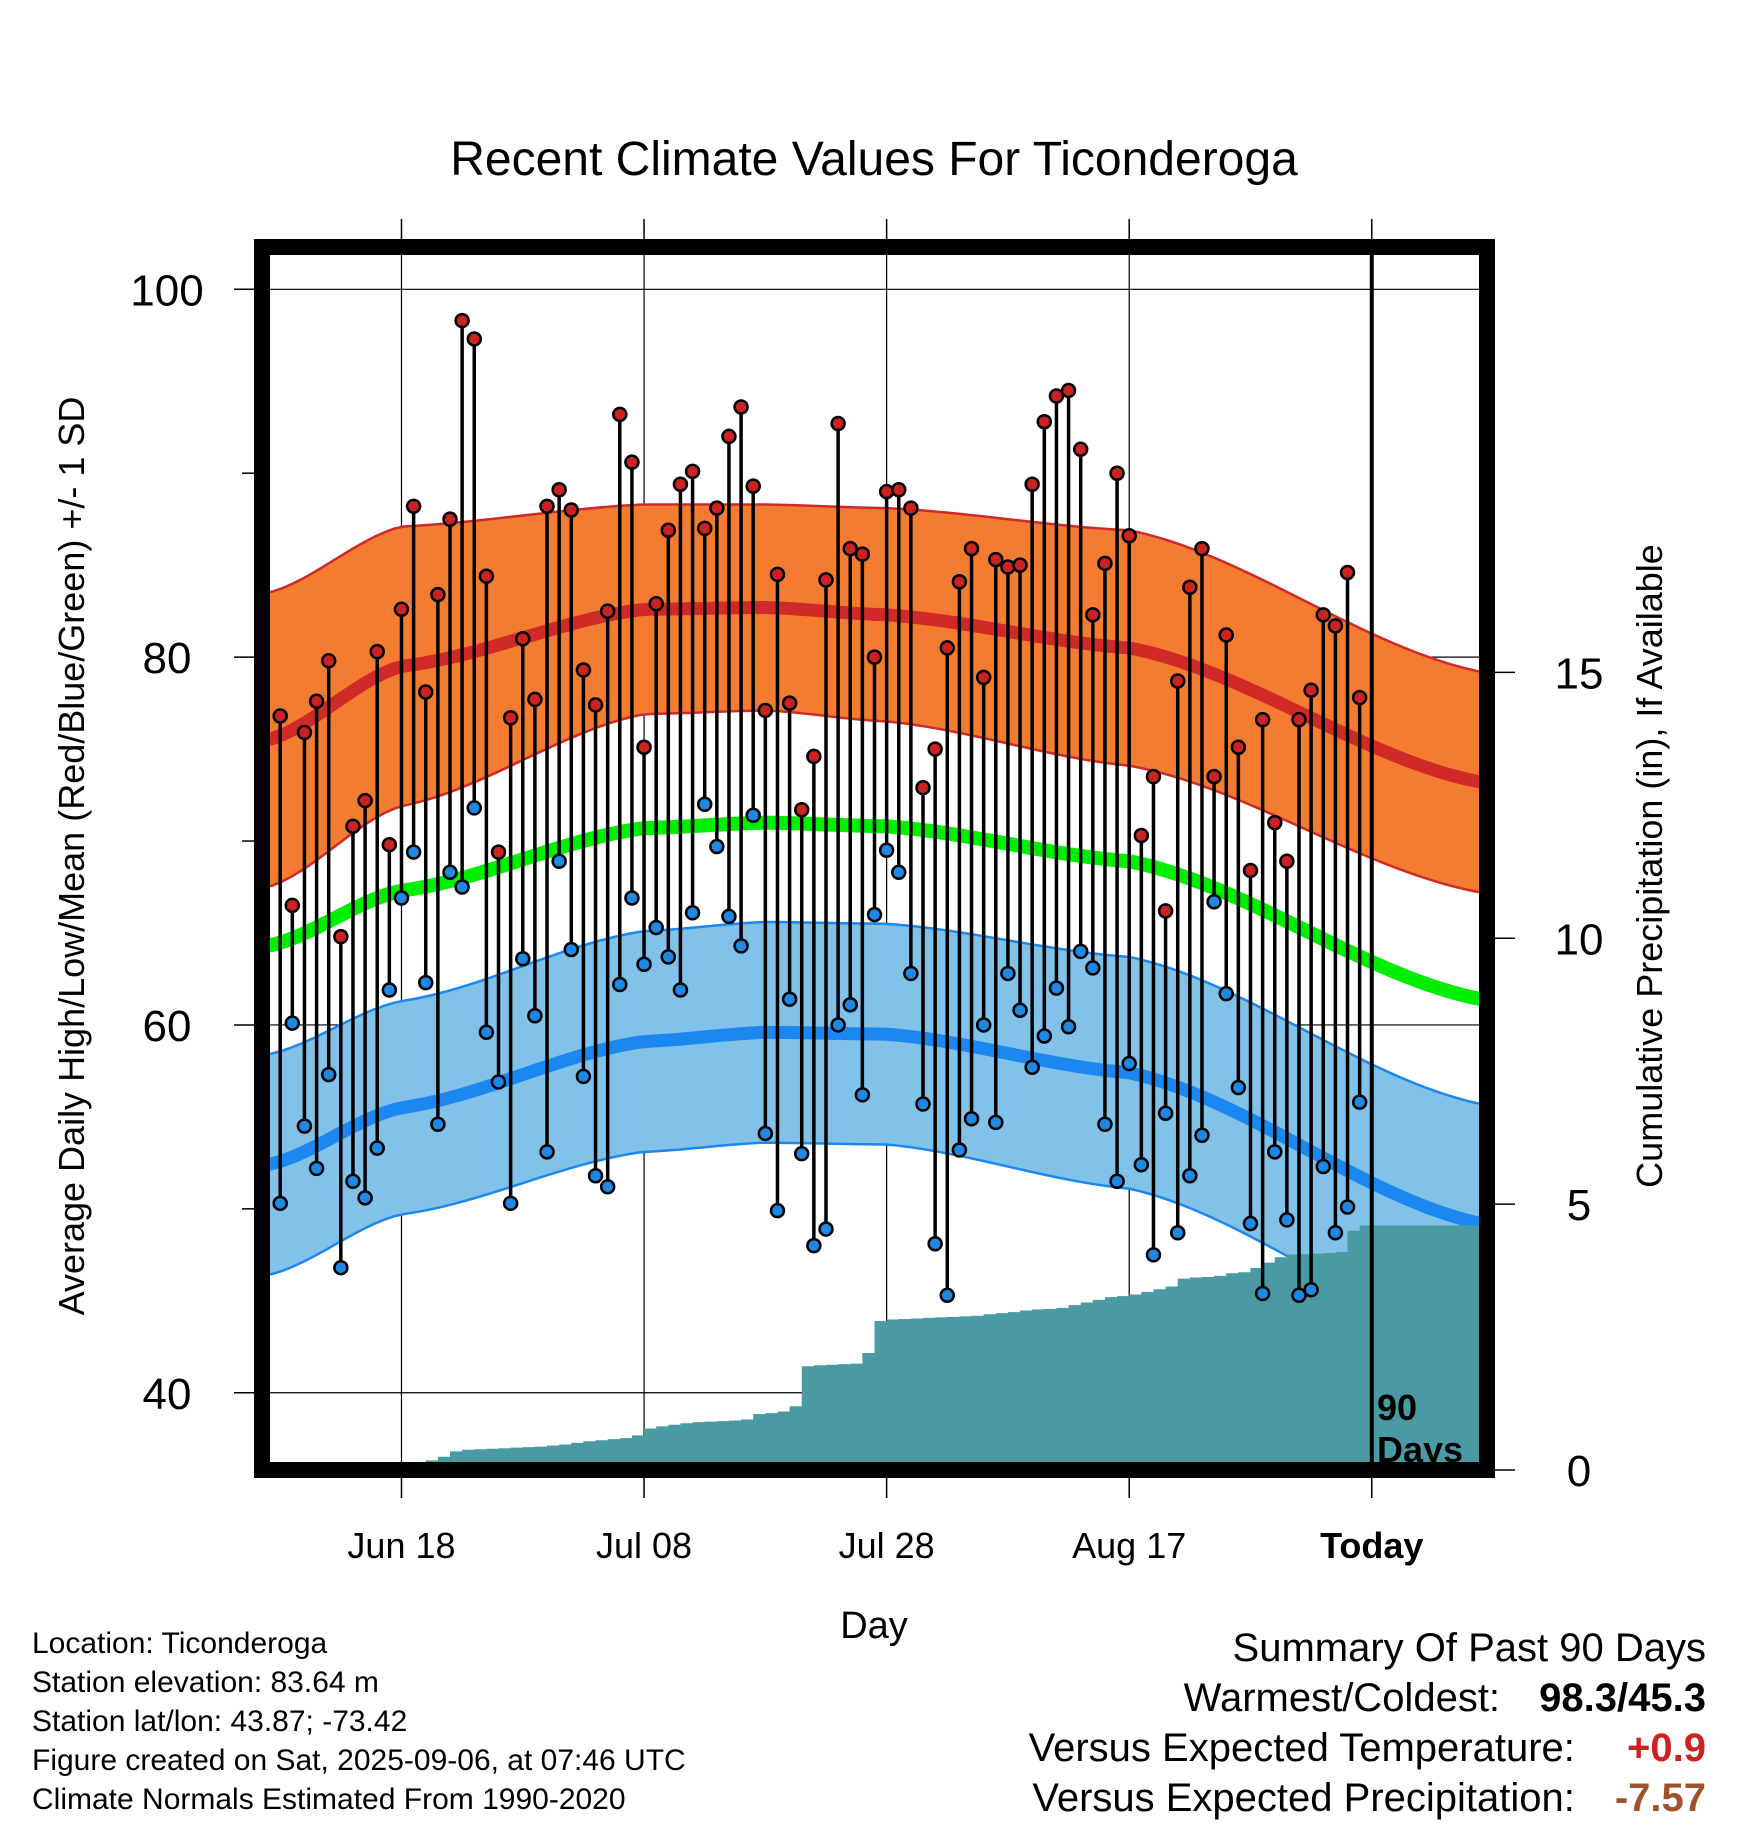 The height and width of the screenshot is (1828, 1748). Describe the element at coordinates (874, 1128) in the screenshot. I see `low-normal-line` at that location.